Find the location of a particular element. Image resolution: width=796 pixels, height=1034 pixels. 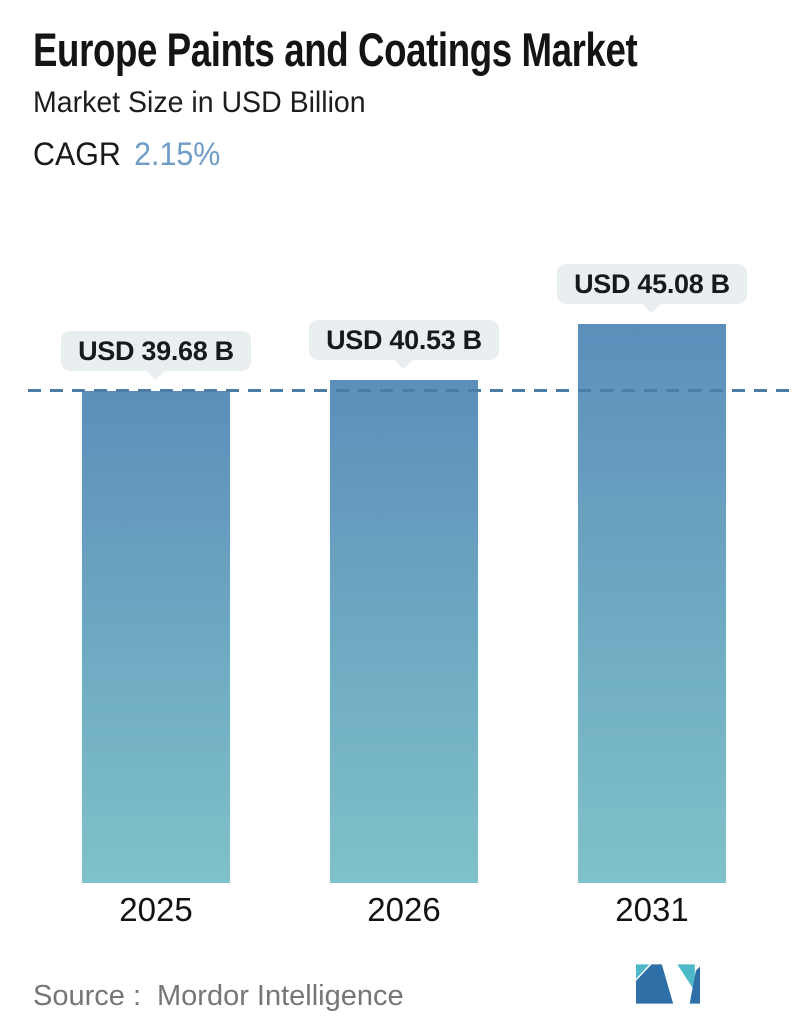

value-label-bubble: USD 45.08 B is located at coordinates (652, 289).